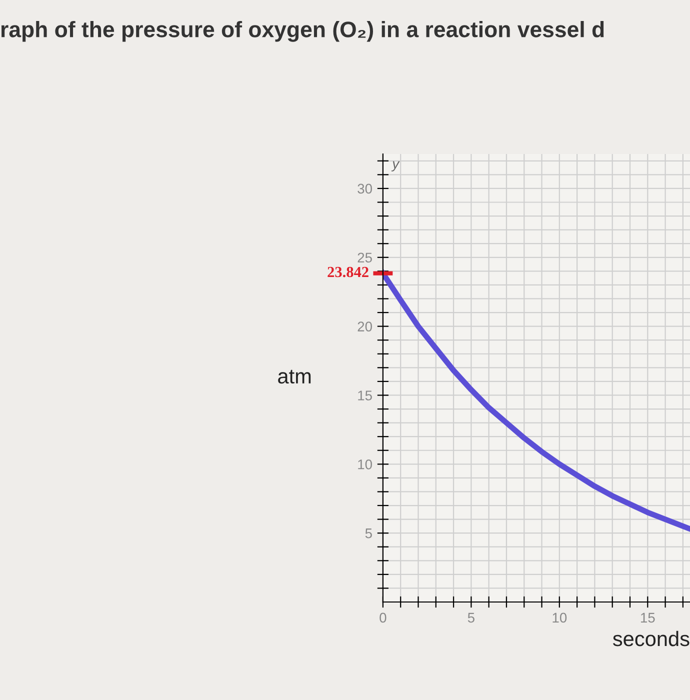  I want to click on x-tick-label: 15, so click(647, 617).